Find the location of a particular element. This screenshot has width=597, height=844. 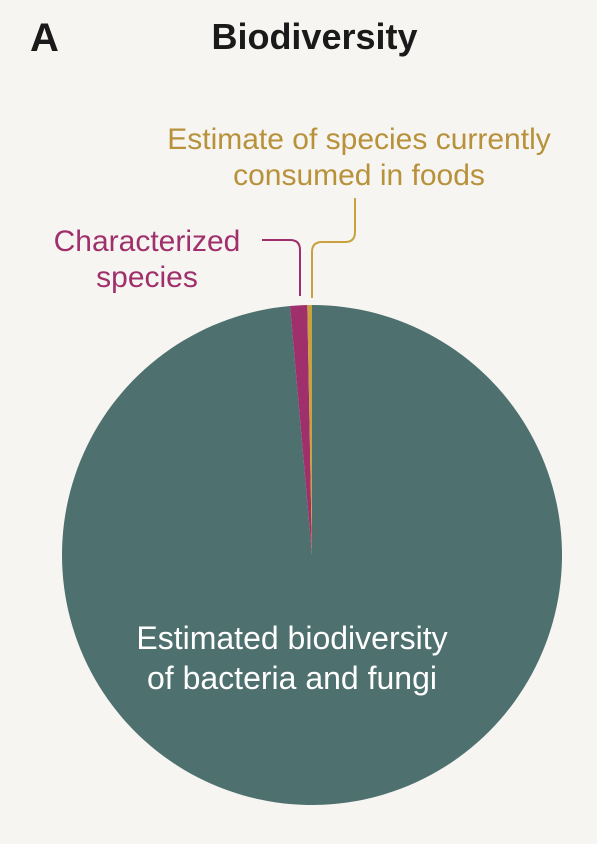

slice-label-bacteria-fungi-line-1: Estimated biodiversity is located at coordinates (292, 638).